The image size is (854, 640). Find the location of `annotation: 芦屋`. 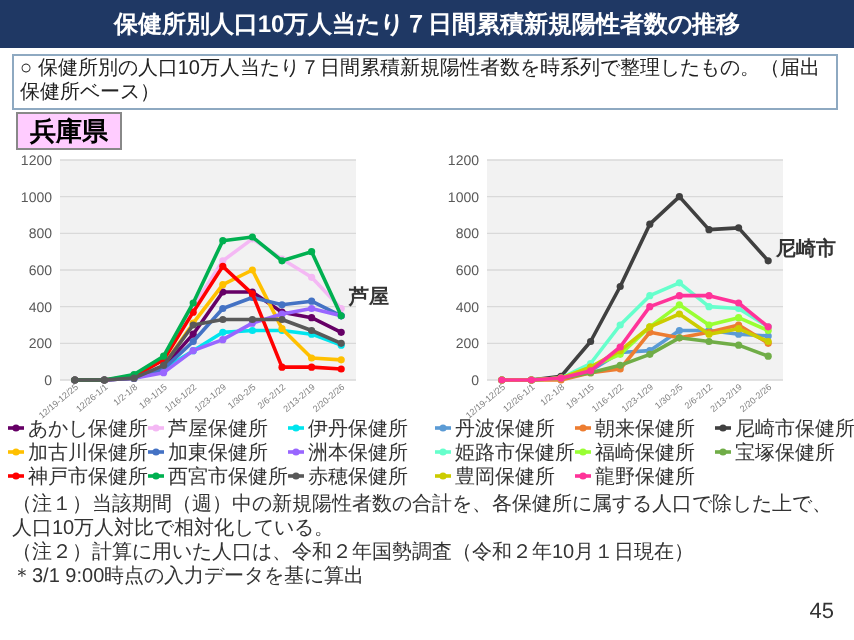

annotation: 芦屋 is located at coordinates (368, 296).